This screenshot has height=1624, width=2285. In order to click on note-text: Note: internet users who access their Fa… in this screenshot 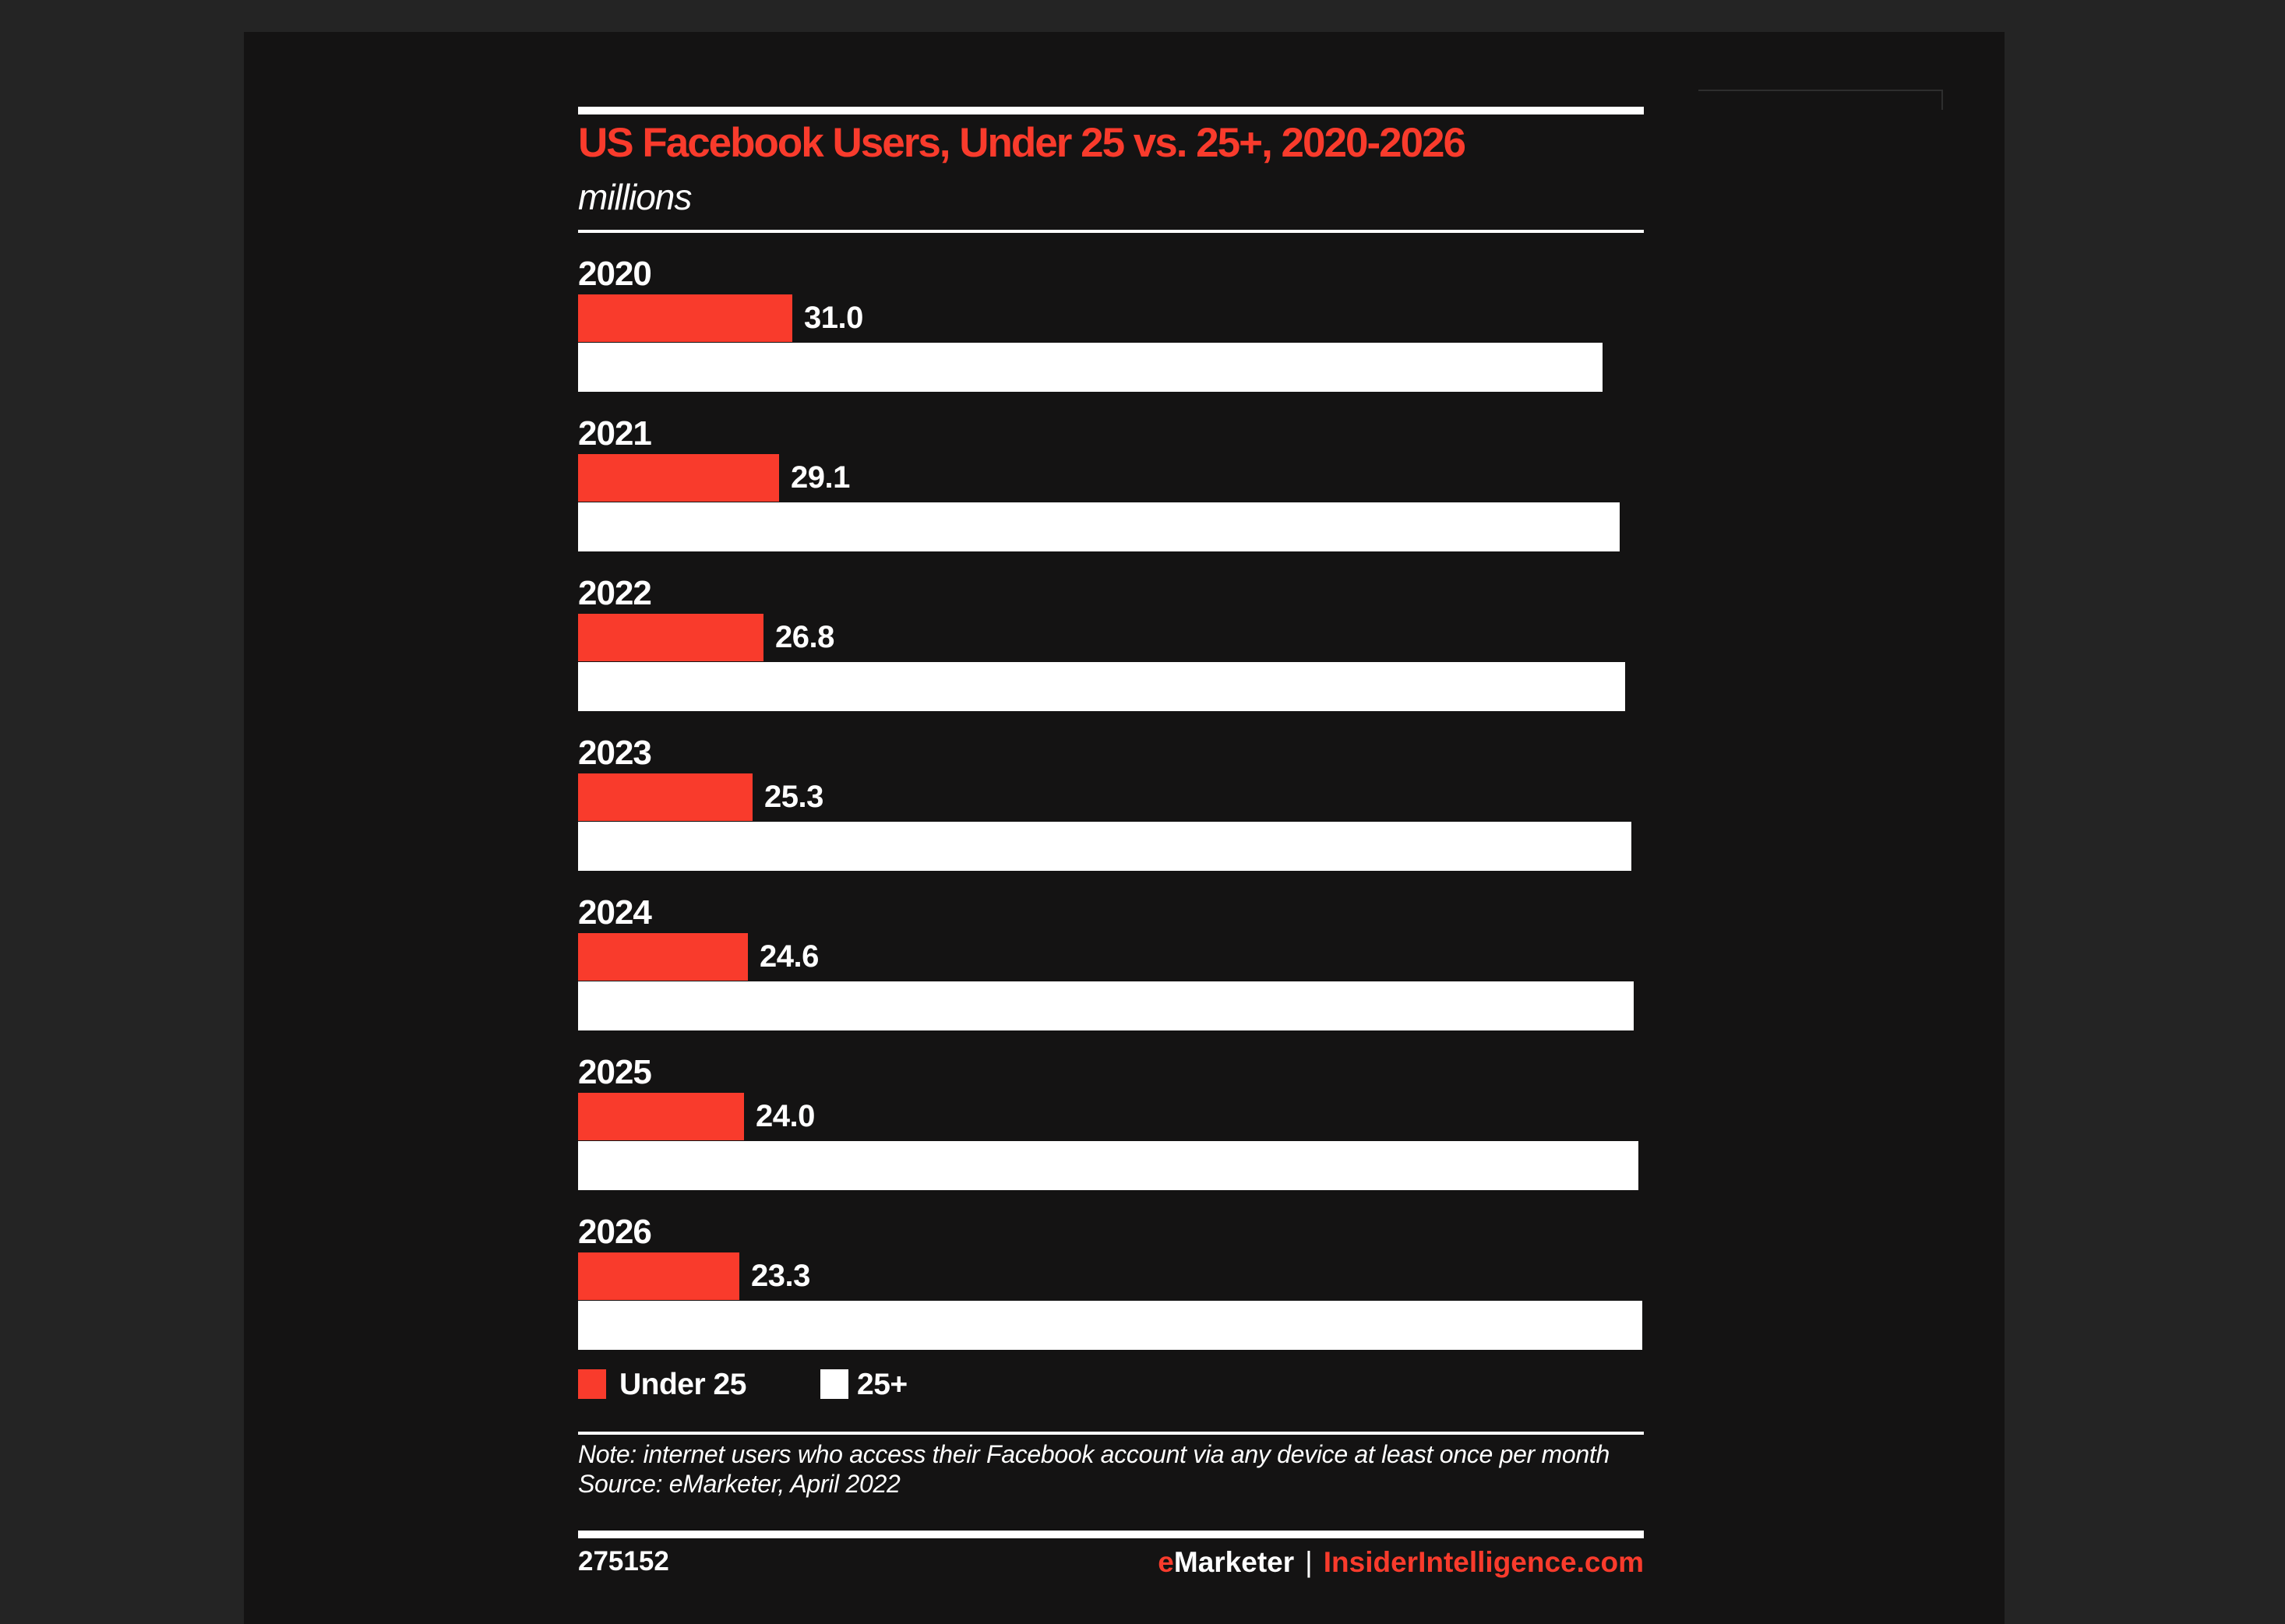, I will do `click(1094, 1454)`.